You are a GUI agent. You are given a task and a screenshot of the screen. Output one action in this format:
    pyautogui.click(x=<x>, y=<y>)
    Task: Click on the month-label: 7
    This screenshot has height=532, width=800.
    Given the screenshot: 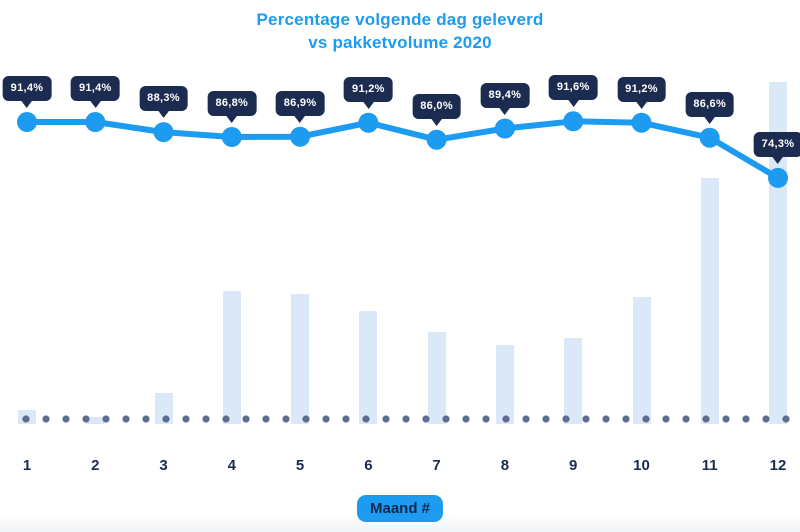 What is the action you would take?
    pyautogui.click(x=436, y=465)
    